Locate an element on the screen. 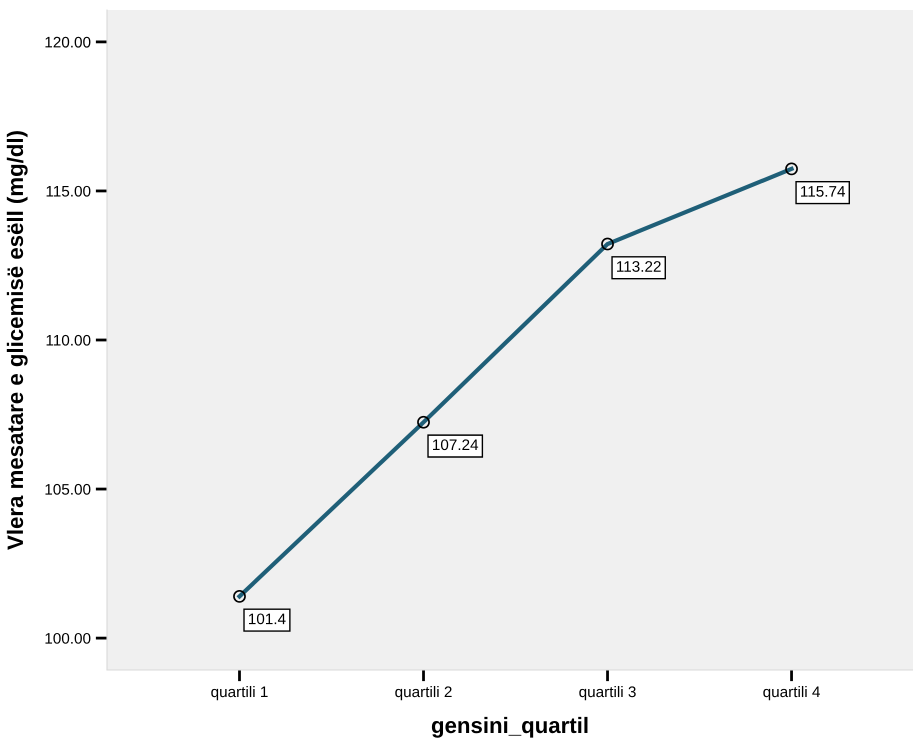 The width and height of the screenshot is (913, 742). data-label: 101.4 is located at coordinates (267, 618).